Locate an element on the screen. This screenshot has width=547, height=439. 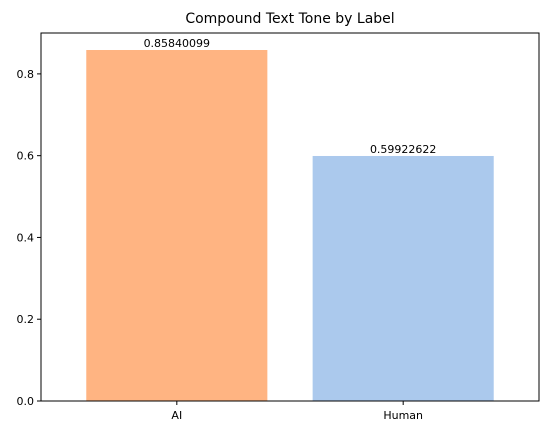
data-label-ai: 0.85840099 is located at coordinates (177, 43).